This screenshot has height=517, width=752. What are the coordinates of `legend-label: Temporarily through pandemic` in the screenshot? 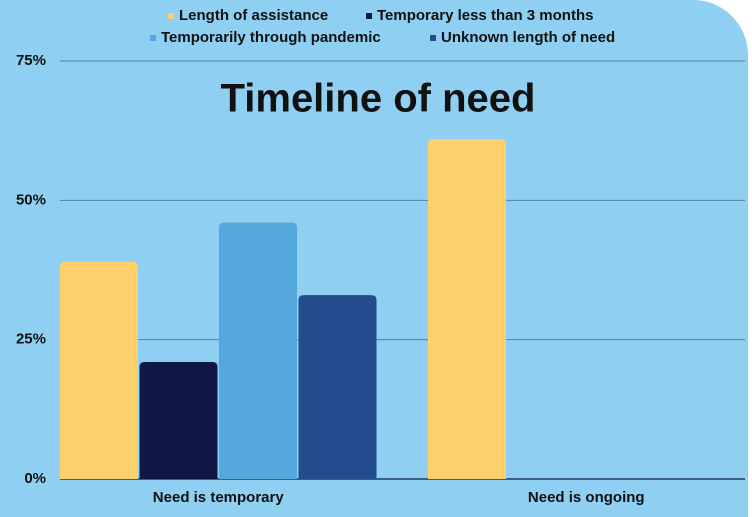 It's located at (271, 37).